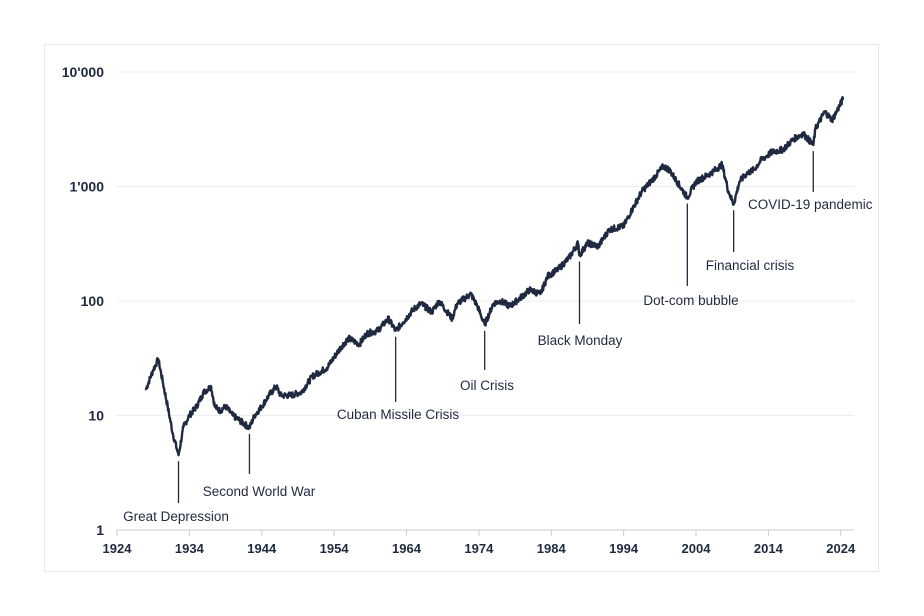 This screenshot has height=616, width=924. I want to click on y-tick-label: 10, so click(96, 416).